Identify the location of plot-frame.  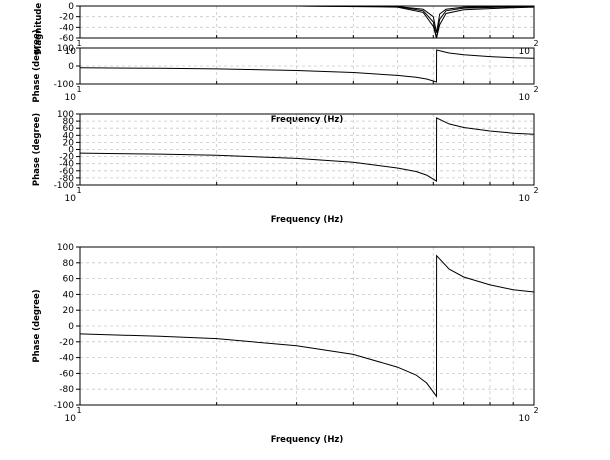
(307, 22).